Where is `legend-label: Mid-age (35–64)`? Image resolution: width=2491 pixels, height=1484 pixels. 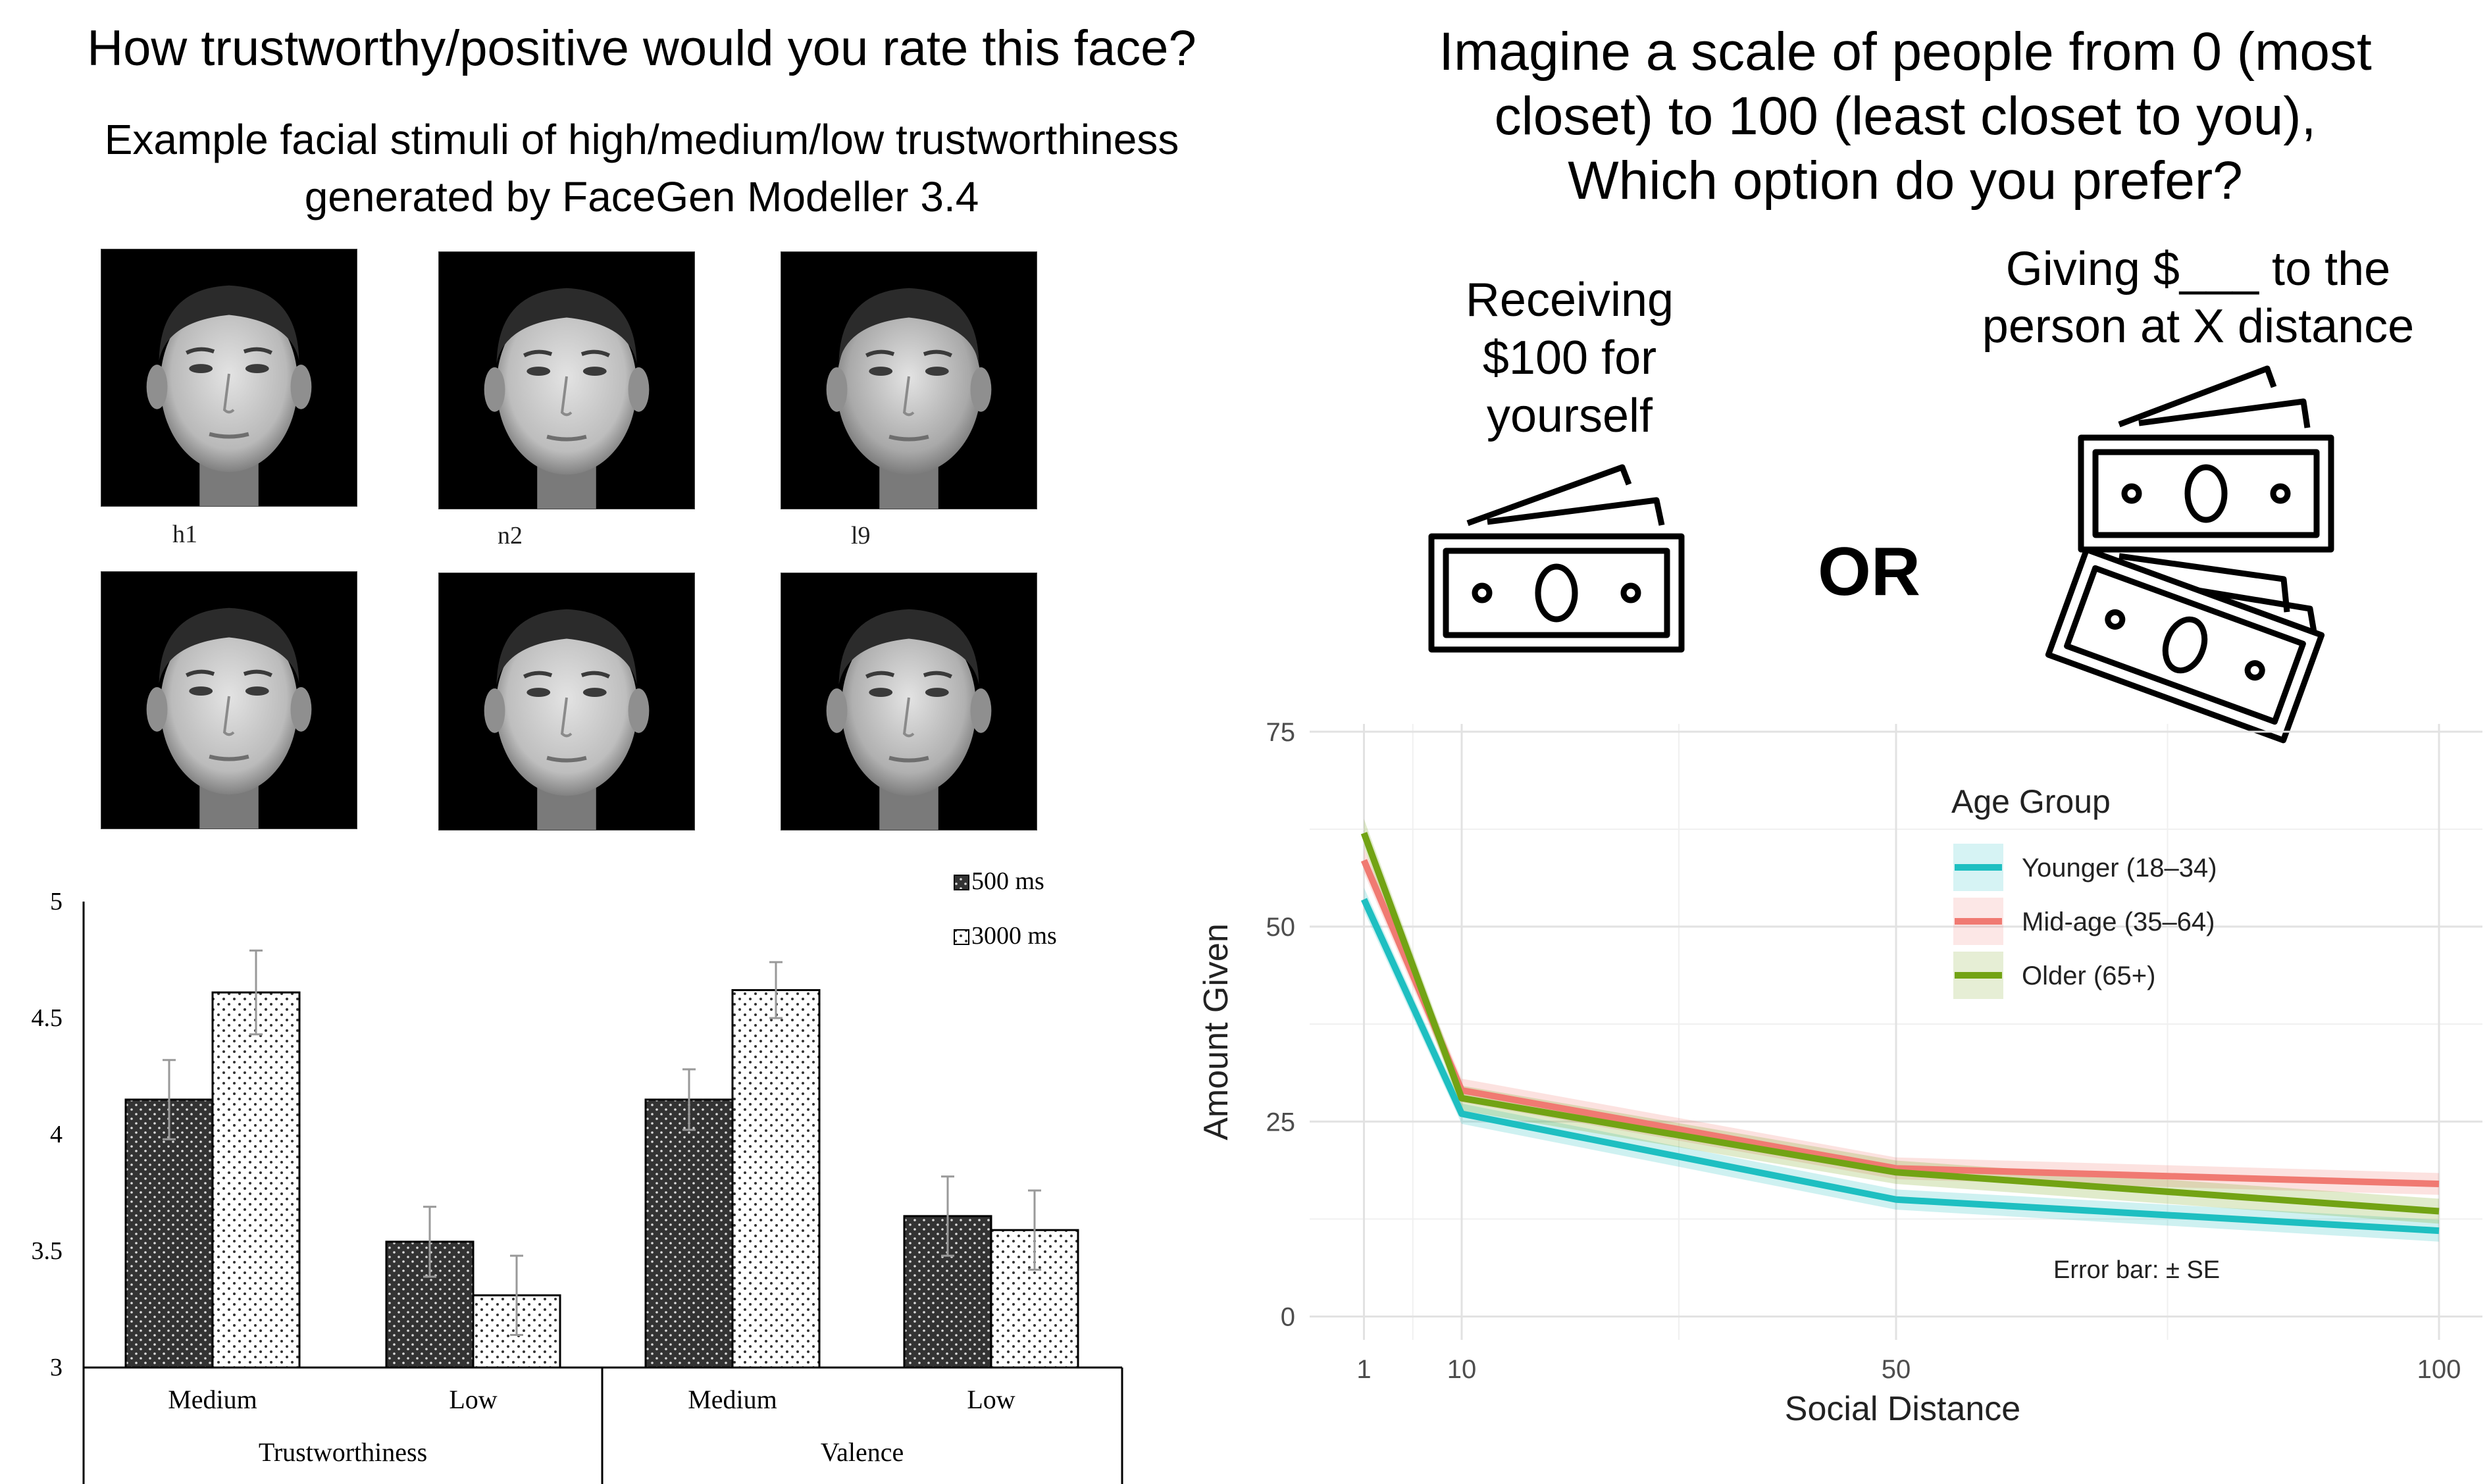
legend-label: Mid-age (35–64) is located at coordinates (2118, 922).